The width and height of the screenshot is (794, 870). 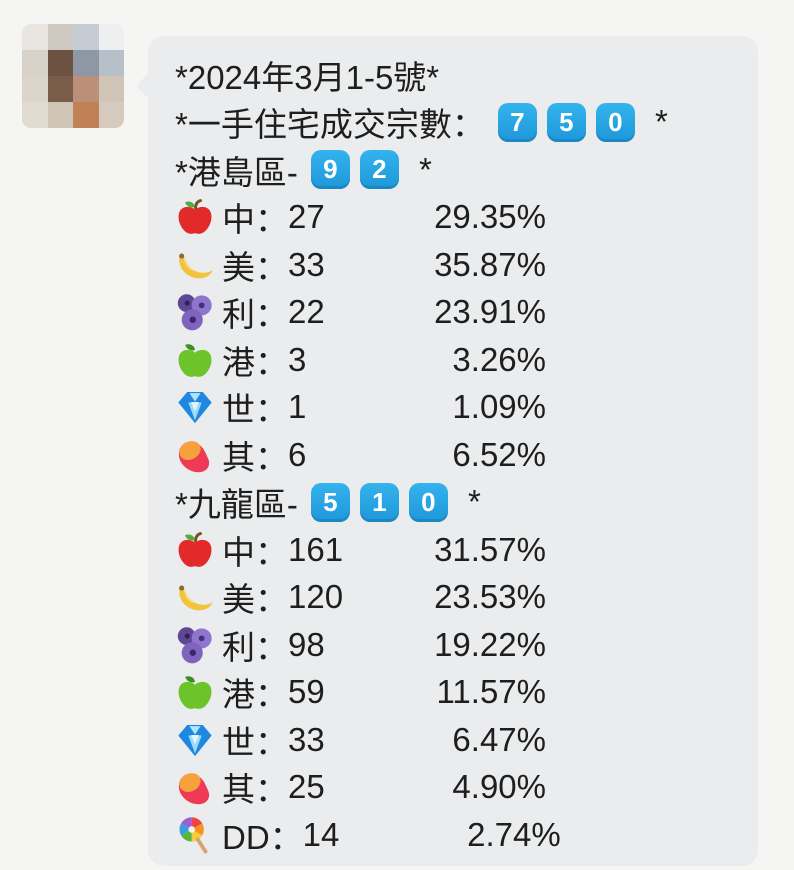 I want to click on row-percent: 6.47%, so click(x=499, y=739).